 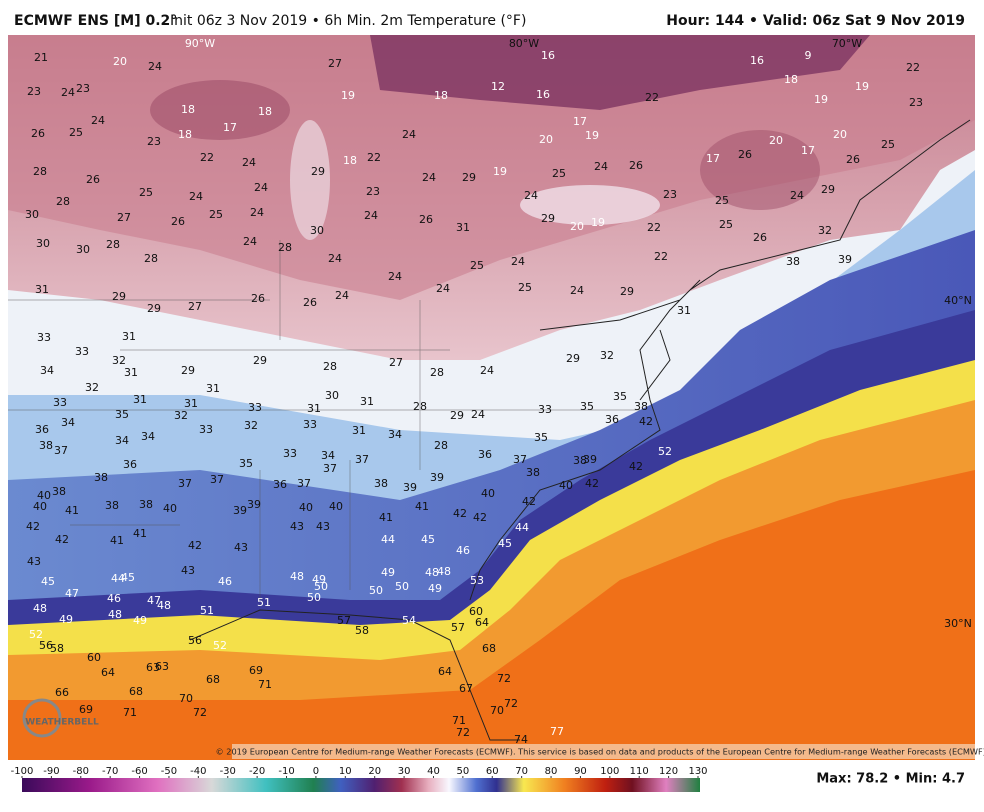 What do you see at coordinates (482, 622) in the screenshot?
I see `station-value: 64` at bounding box center [482, 622].